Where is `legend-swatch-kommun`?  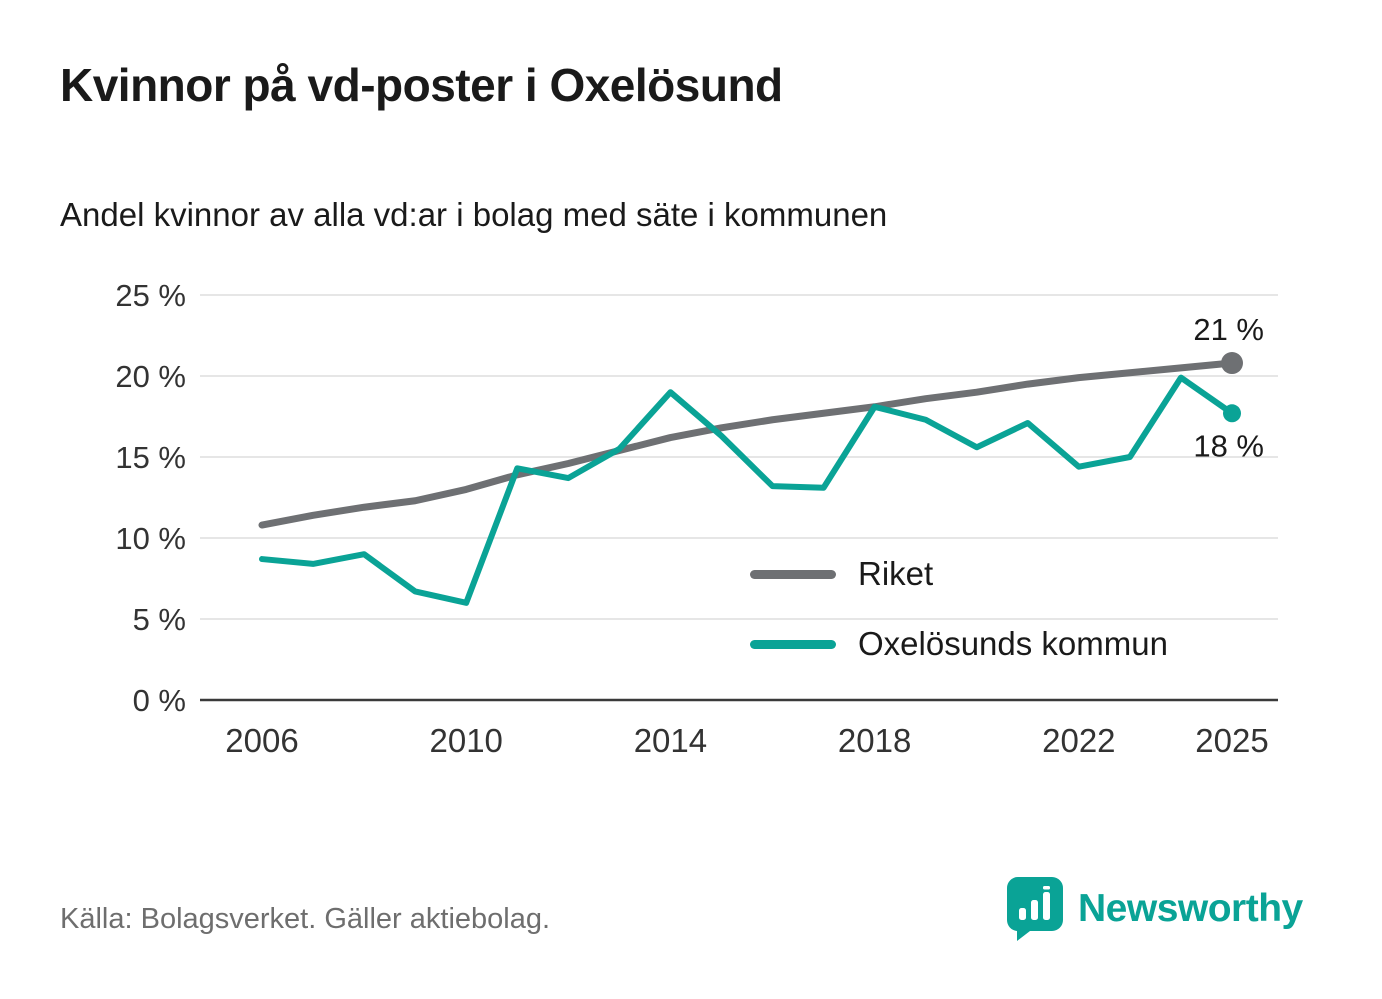 legend-swatch-kommun is located at coordinates (793, 644).